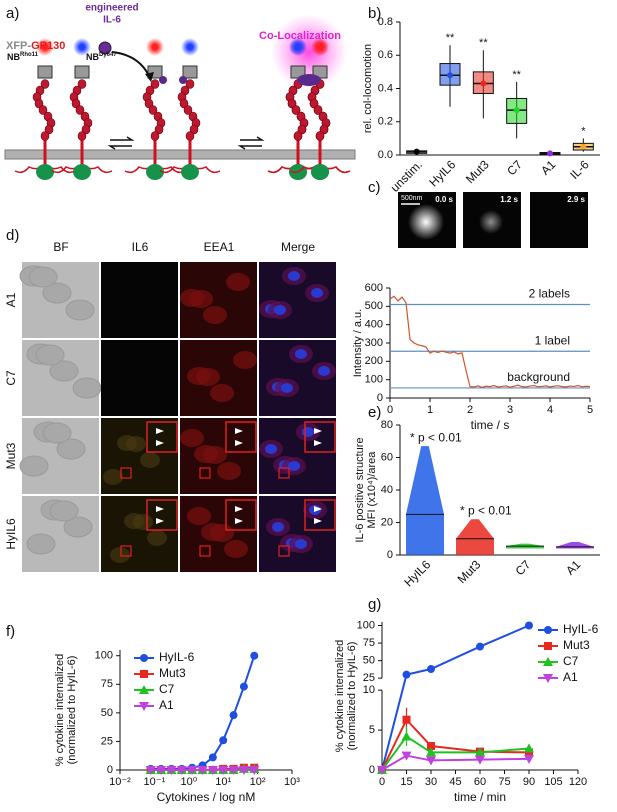 The image size is (617, 812). Describe the element at coordinates (552, 340) in the screenshot. I see `reference-label: 1 label` at that location.